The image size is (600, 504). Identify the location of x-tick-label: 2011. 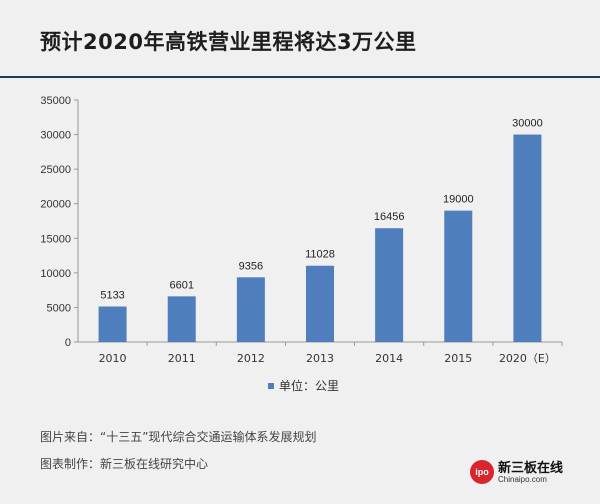
(182, 358).